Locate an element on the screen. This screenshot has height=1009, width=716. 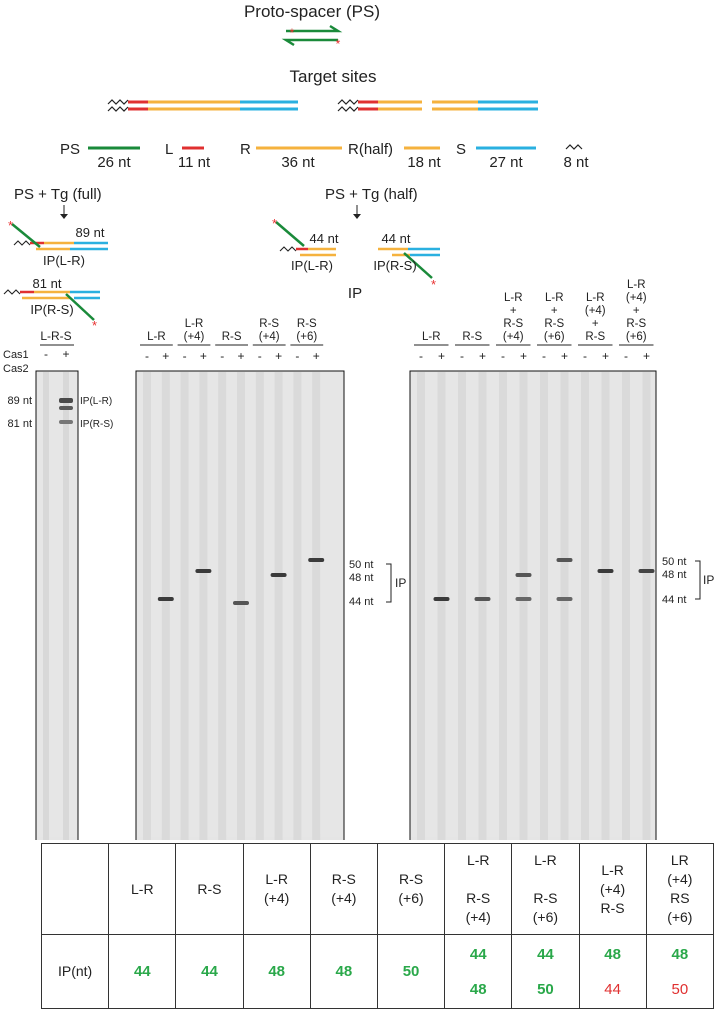
gel3-group-label-5-4: (+6) is located at coordinates (636, 337).